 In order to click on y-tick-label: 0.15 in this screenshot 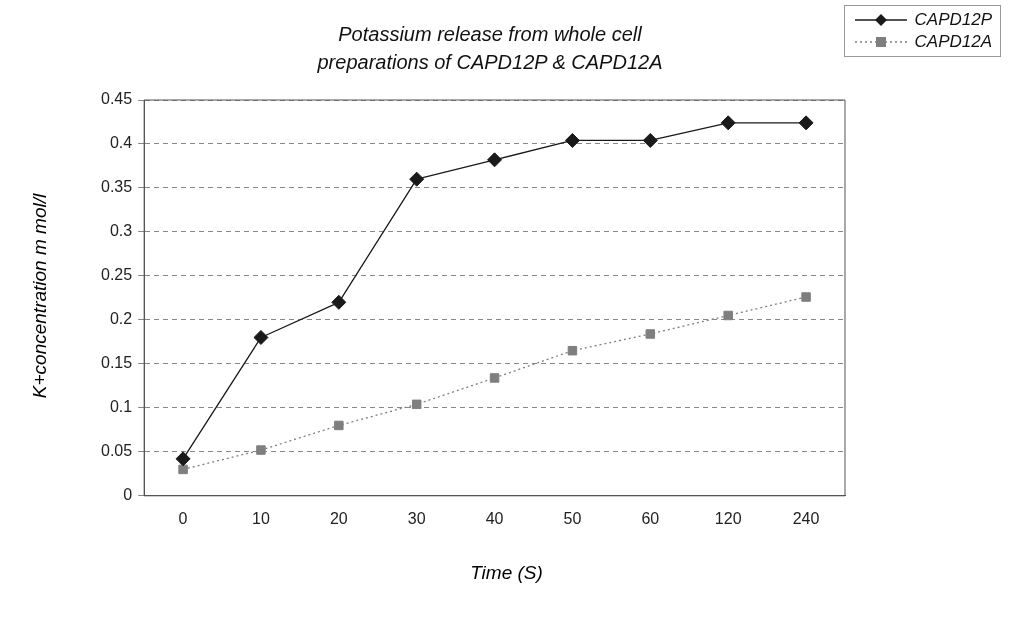, I will do `click(117, 363)`.